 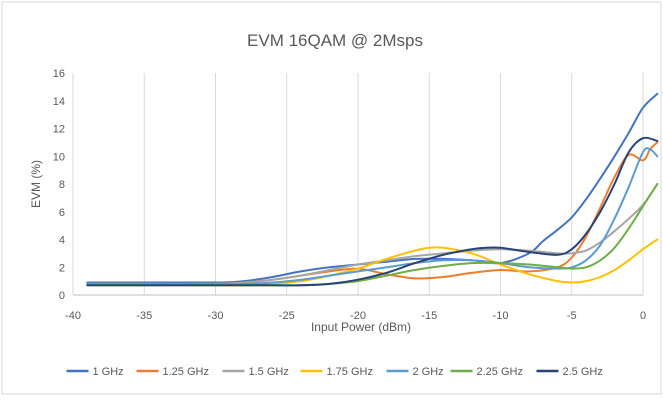 I want to click on legend-label: 1.5 GHz, so click(x=269, y=372).